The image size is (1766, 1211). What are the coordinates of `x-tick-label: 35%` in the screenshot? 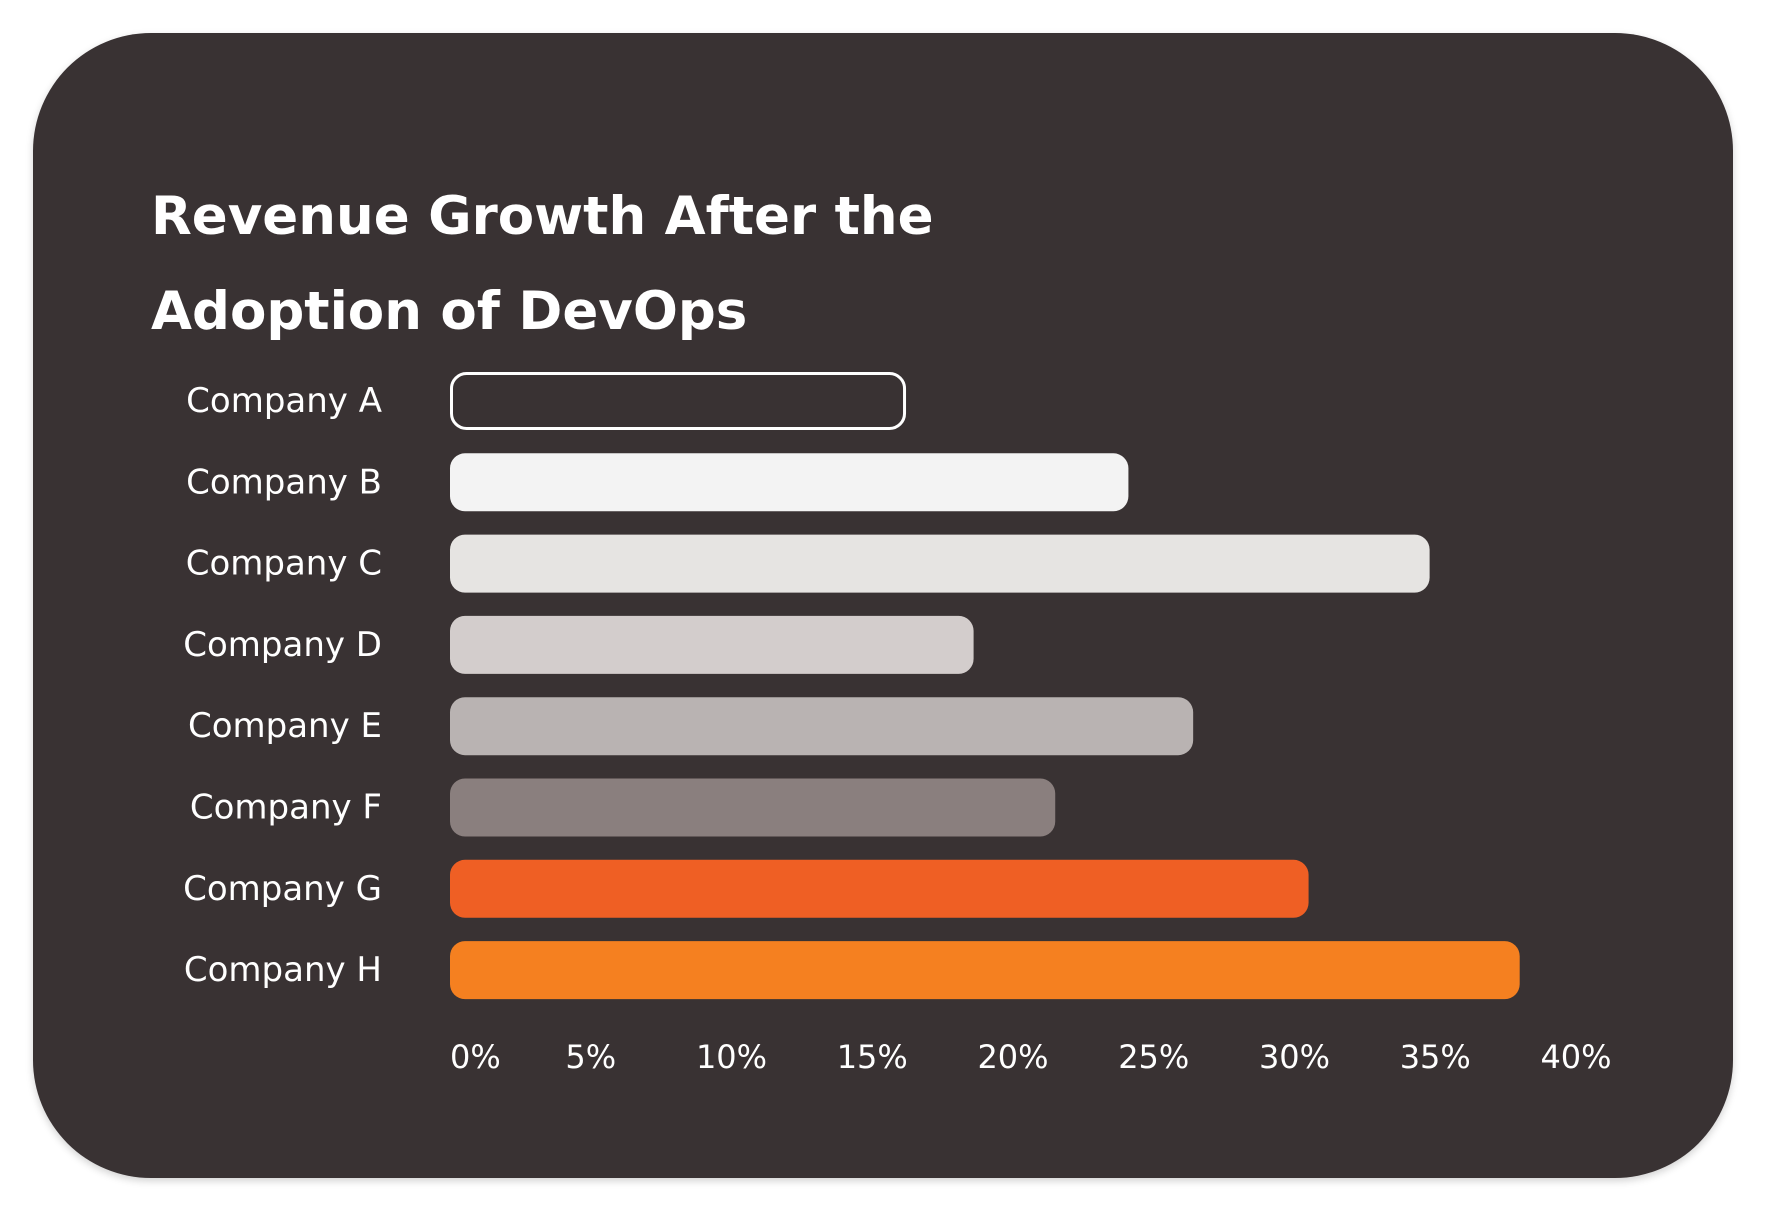 It's located at (1435, 1057).